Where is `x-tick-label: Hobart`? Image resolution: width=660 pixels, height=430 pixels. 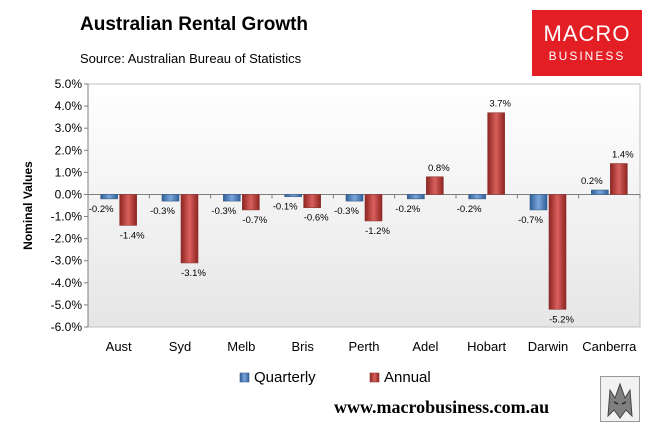
x-tick-label: Hobart is located at coordinates (486, 346).